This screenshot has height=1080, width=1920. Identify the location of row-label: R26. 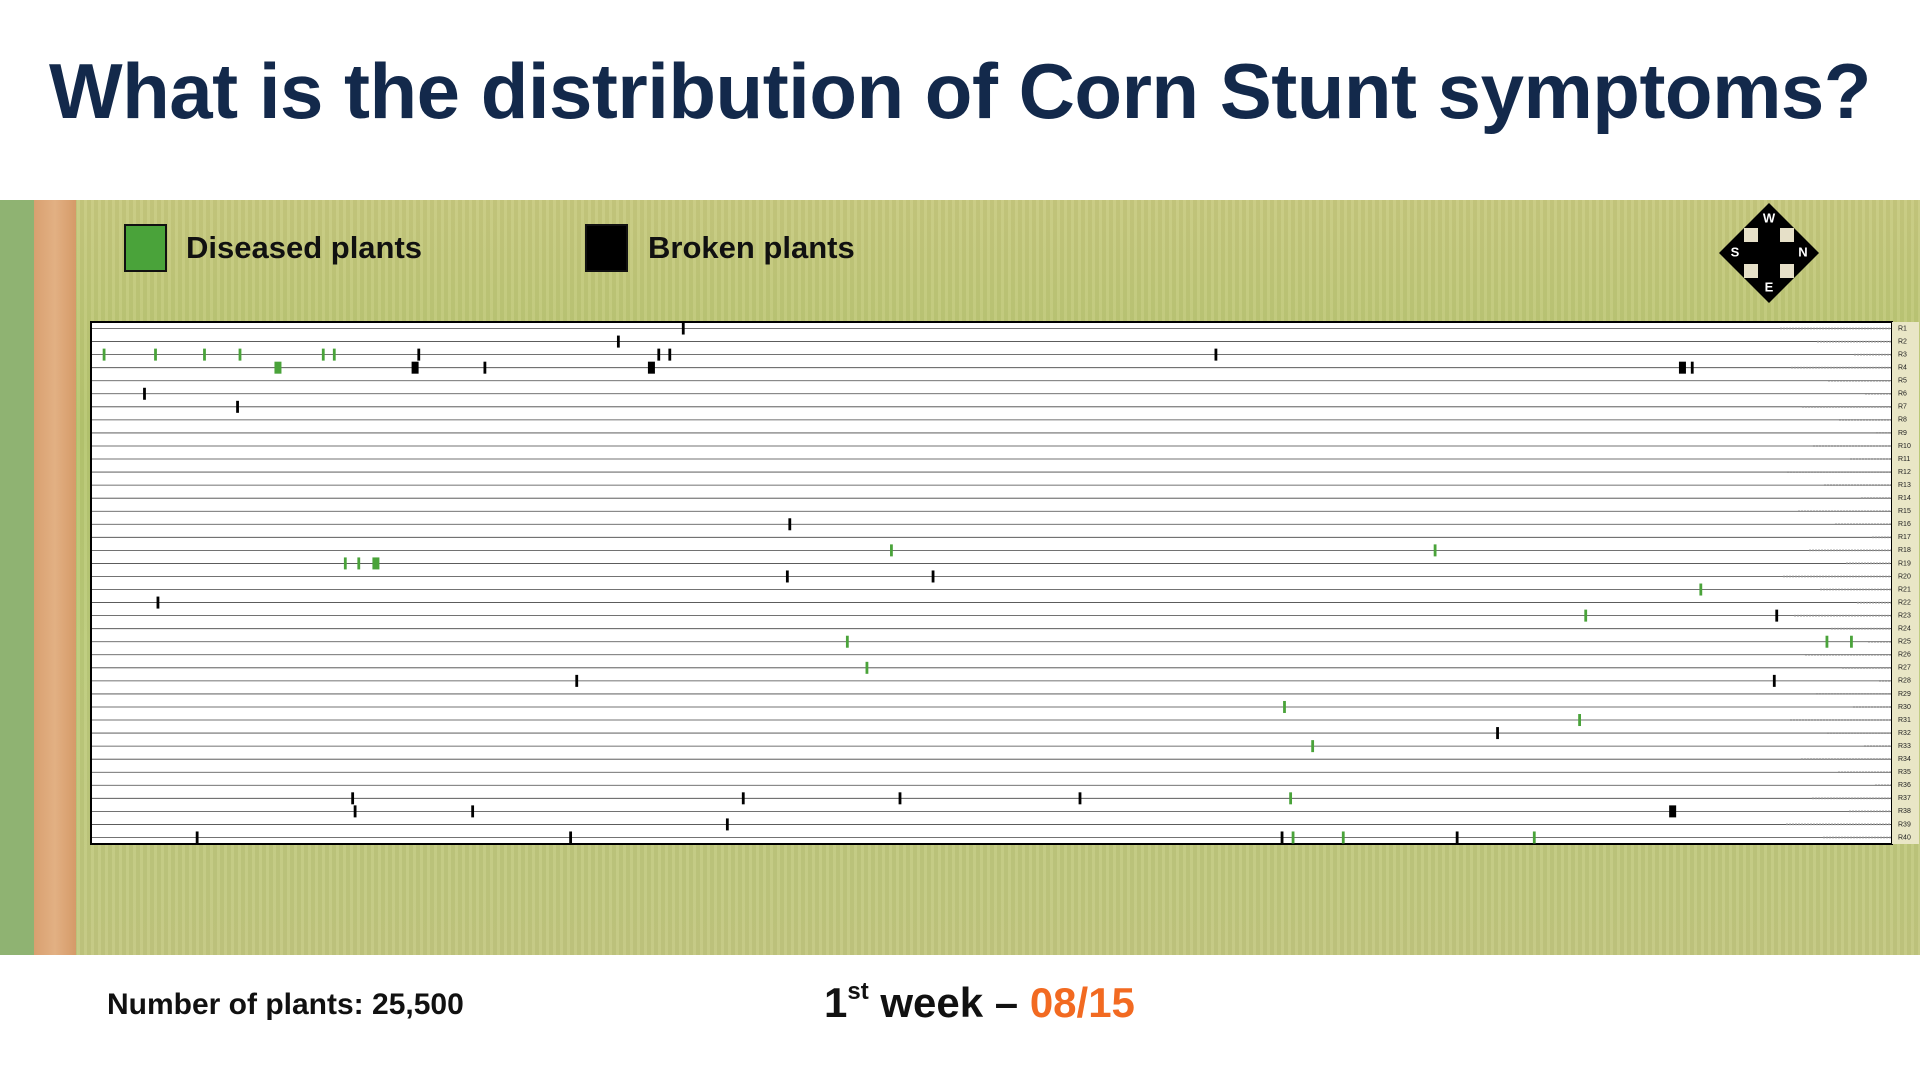
(1904, 655).